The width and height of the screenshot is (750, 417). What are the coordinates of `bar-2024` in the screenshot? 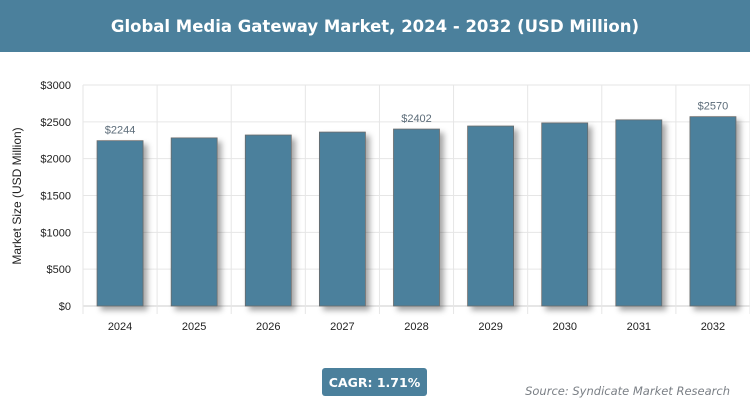 It's located at (120, 223).